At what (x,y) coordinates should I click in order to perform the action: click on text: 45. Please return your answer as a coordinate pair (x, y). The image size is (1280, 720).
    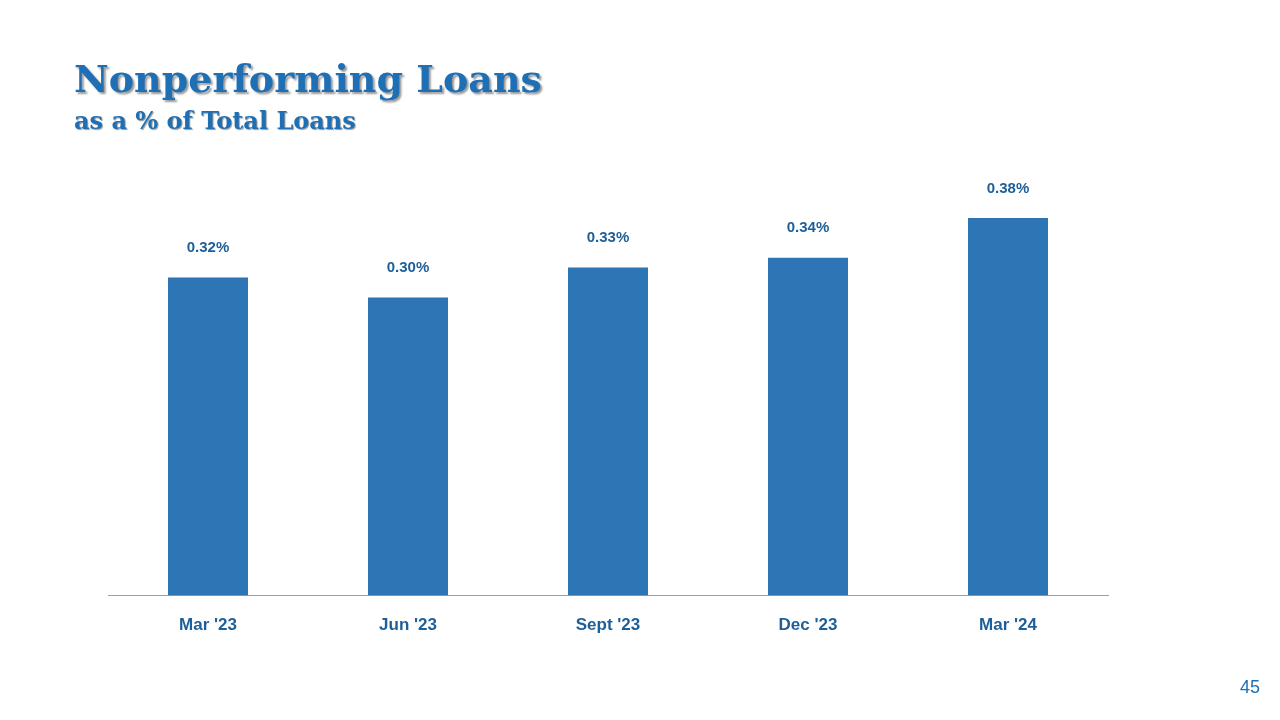
    Looking at the image, I should click on (1249, 687).